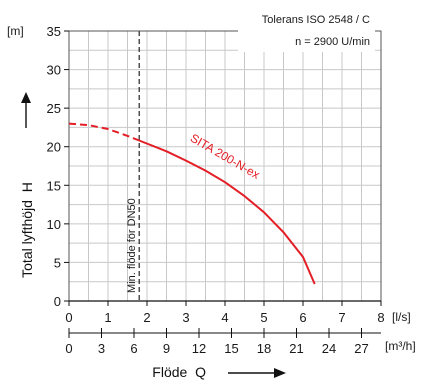 The height and width of the screenshot is (380, 433). I want to click on x-unit-primary-label: [l/s], so click(401, 317).